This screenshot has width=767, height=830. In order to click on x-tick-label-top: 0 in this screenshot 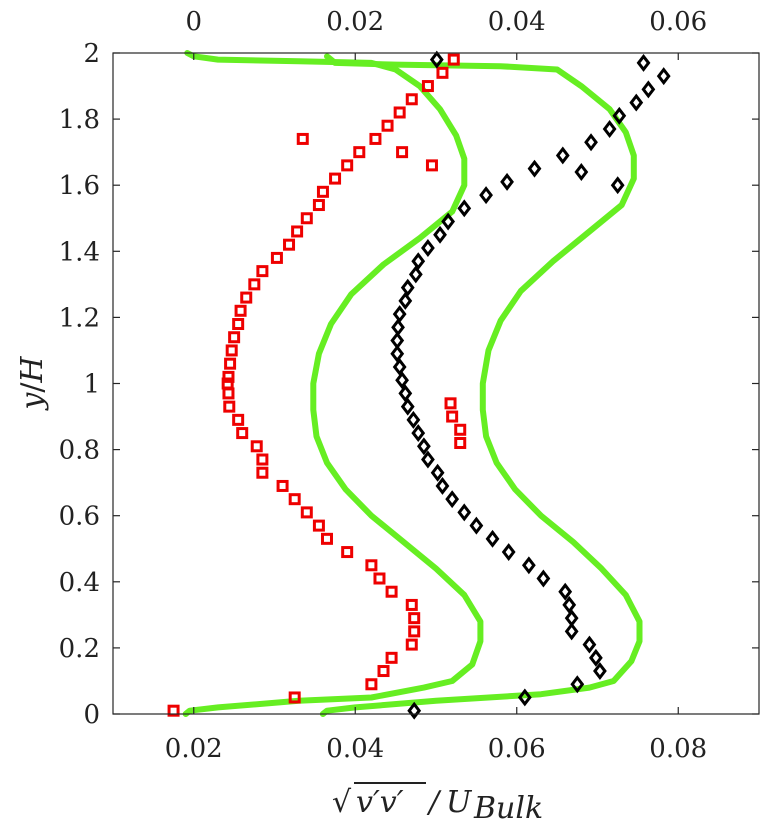, I will do `click(193, 22)`.